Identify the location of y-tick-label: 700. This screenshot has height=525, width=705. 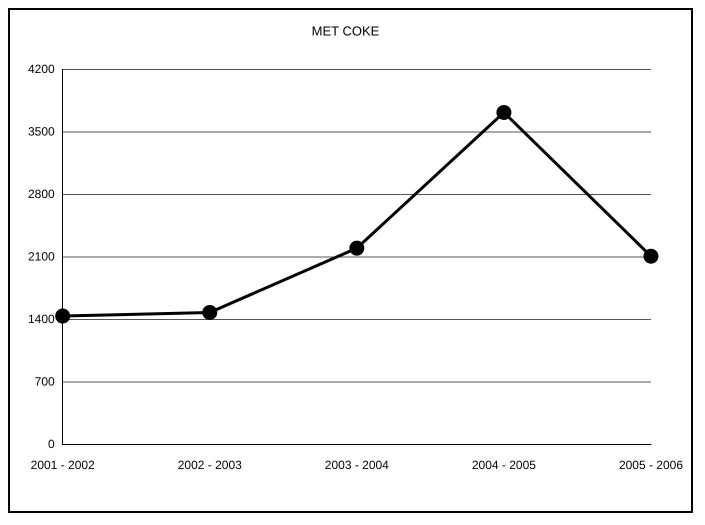
(45, 381).